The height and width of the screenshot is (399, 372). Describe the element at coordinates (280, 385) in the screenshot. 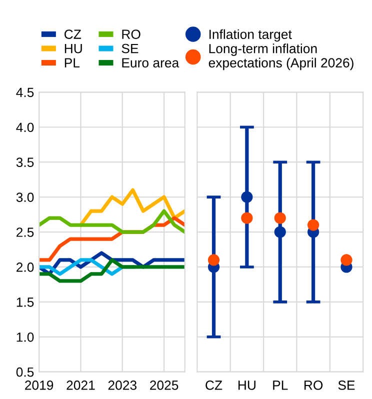

I see `x-tick-label: PL` at that location.